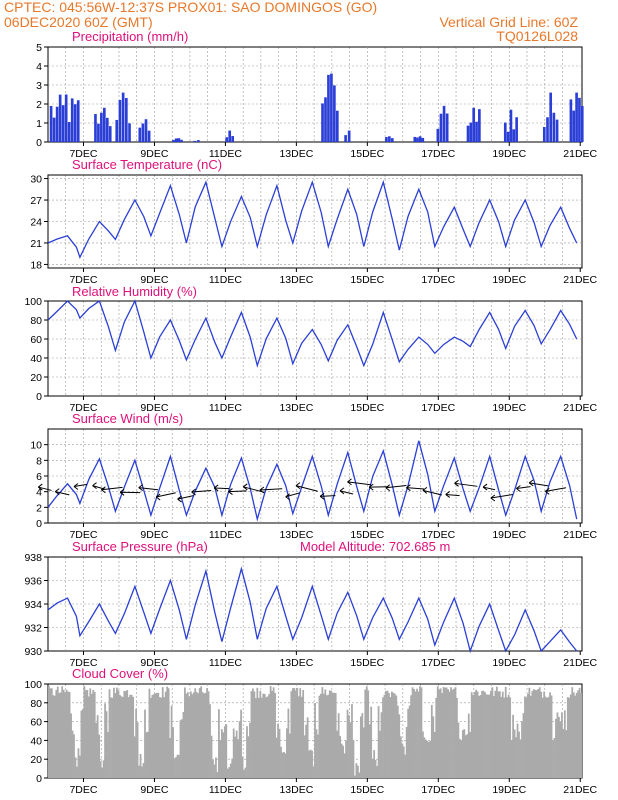  What do you see at coordinates (225, 154) in the screenshot?
I see `x-tick-label: 11DEC` at bounding box center [225, 154].